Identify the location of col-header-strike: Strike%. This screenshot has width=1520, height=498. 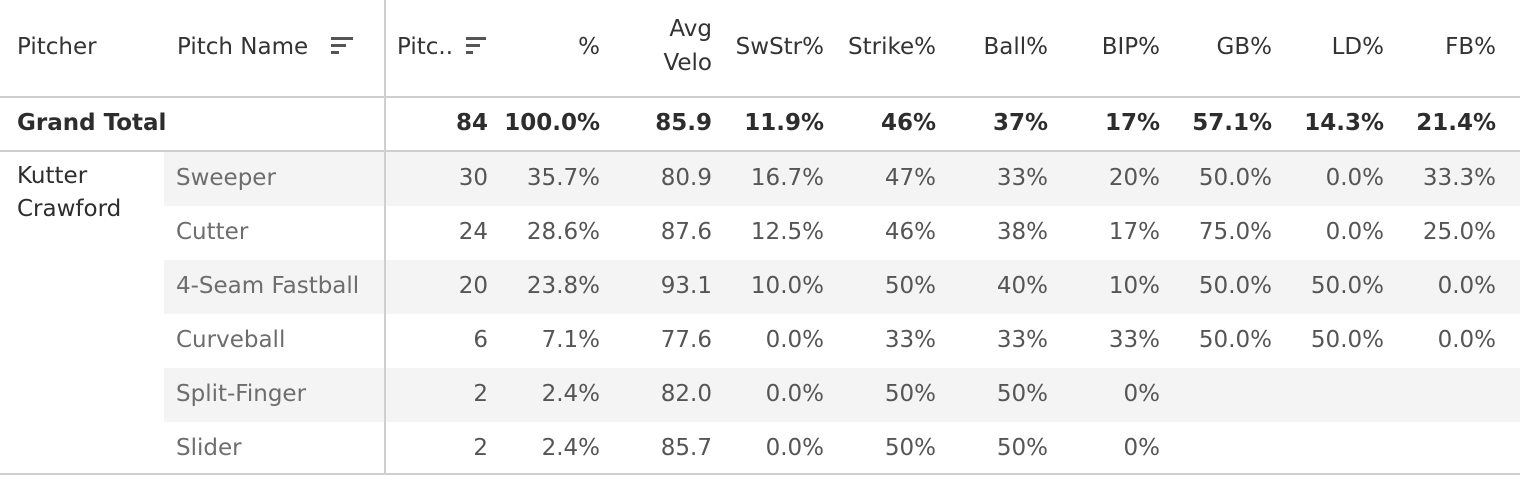
(892, 47).